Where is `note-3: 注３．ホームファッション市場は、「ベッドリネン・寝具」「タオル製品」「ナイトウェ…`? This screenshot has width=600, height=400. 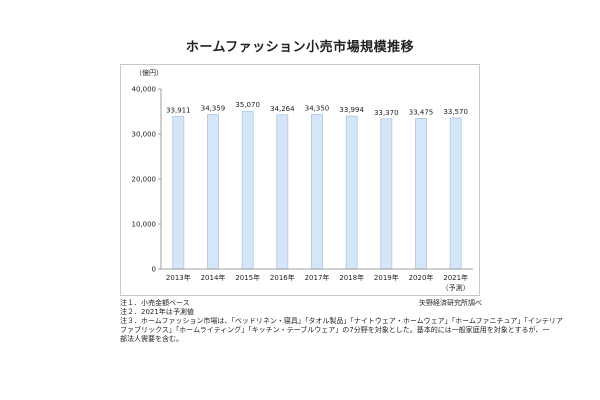
note-3: 注３．ホームファッション市場は、「ベッドリネン・寝具」「タオル製品」「ナイトウェ… is located at coordinates (341, 321).